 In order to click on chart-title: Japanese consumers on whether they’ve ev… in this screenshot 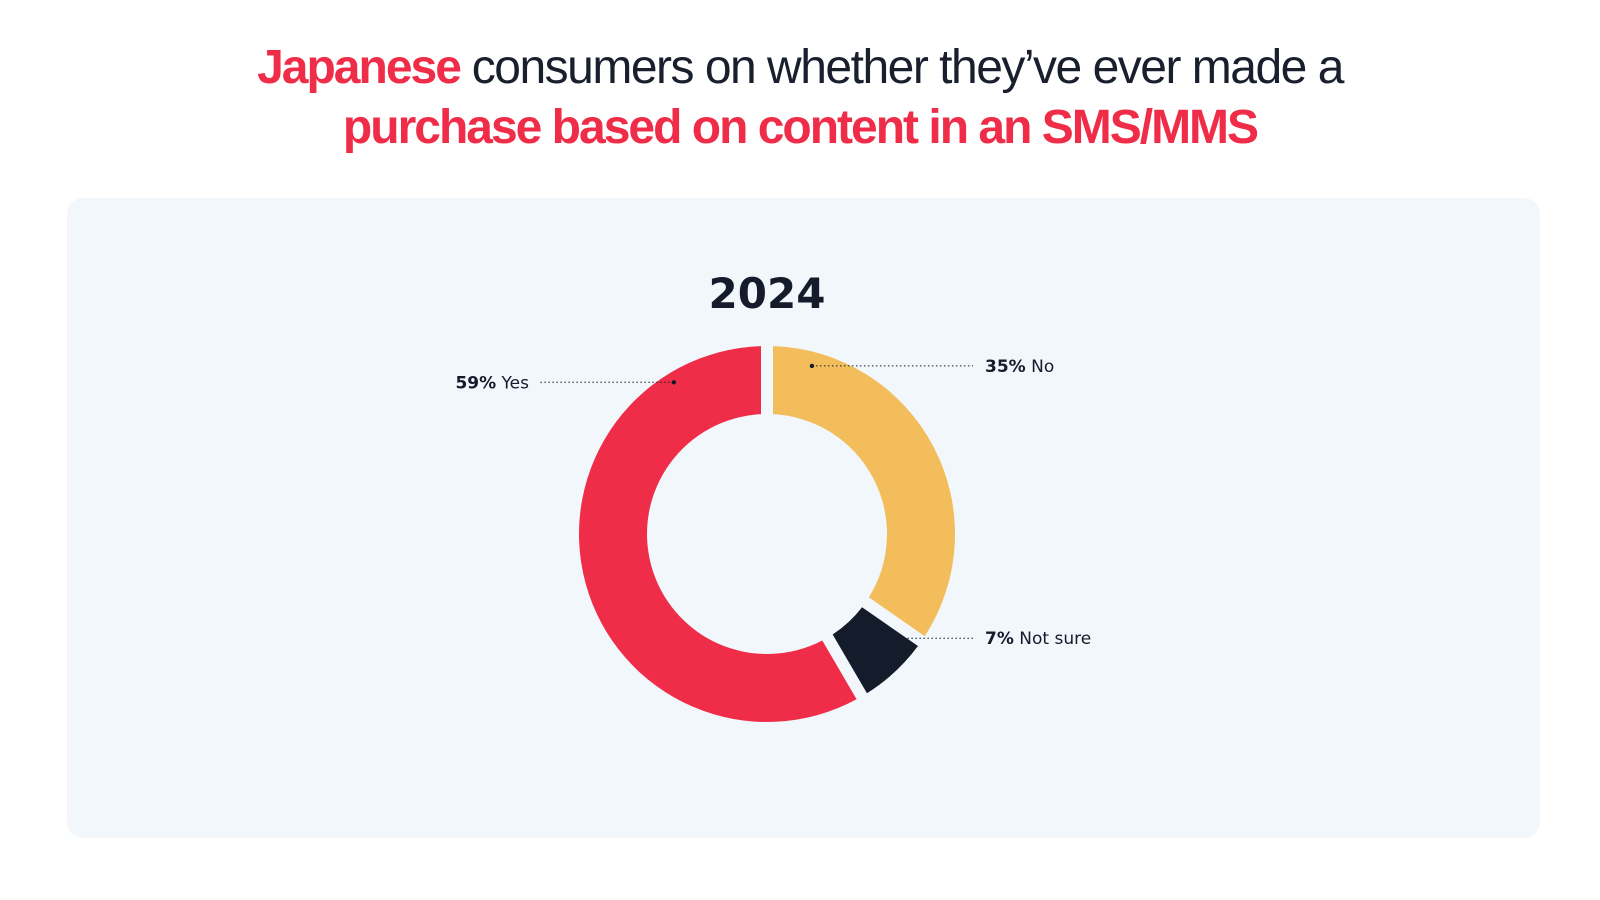, I will do `click(800, 98)`.